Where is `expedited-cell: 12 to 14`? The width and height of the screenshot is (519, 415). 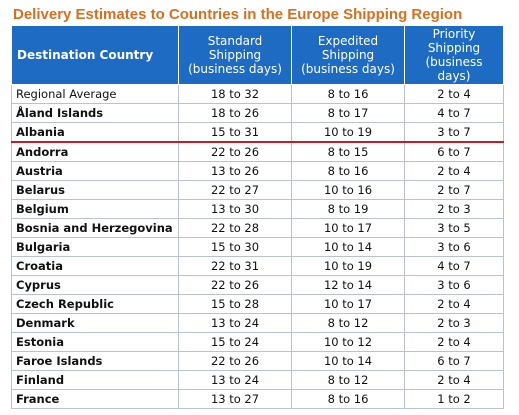 expedited-cell: 12 to 14 is located at coordinates (348, 285).